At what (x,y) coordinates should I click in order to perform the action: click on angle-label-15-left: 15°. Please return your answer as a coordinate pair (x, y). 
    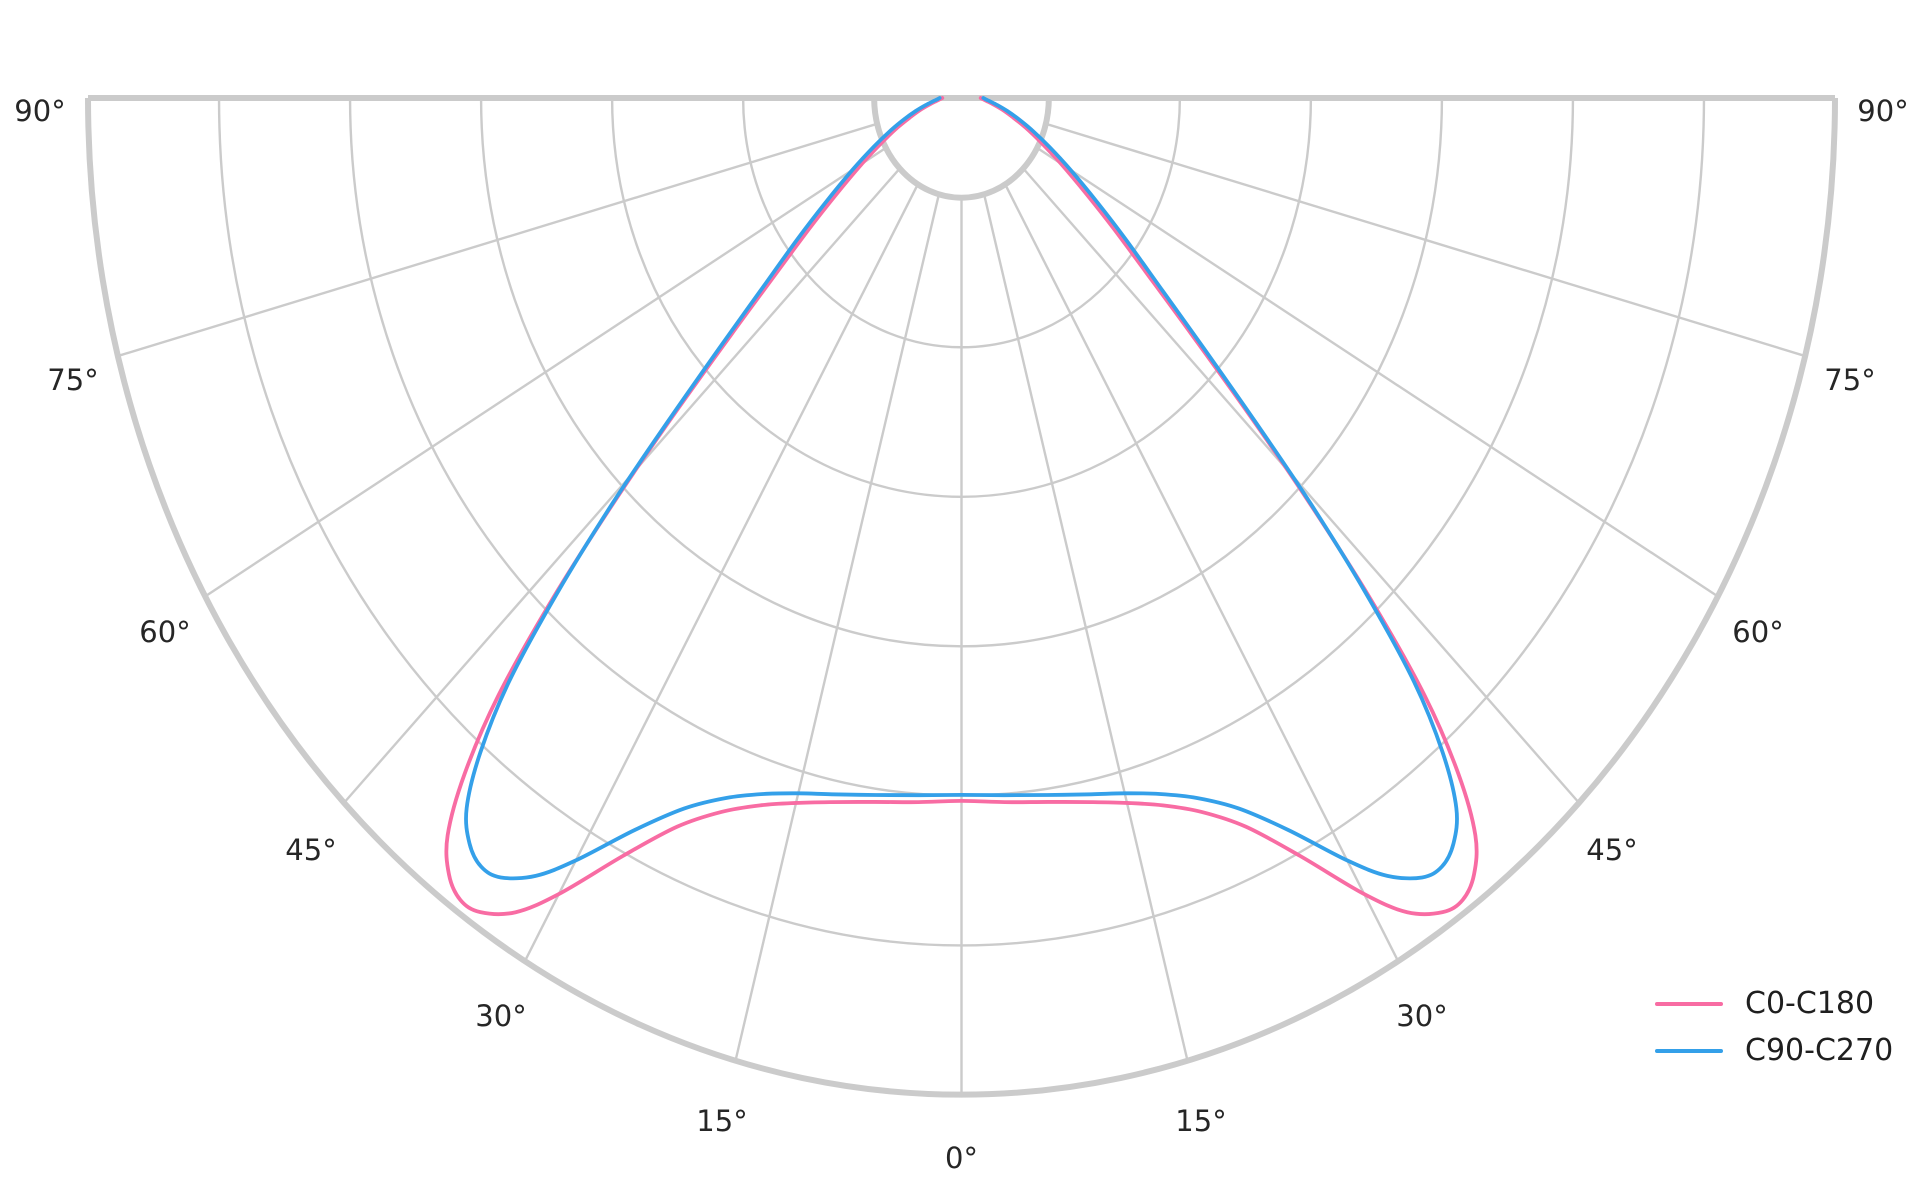
    Looking at the image, I should click on (721, 1121).